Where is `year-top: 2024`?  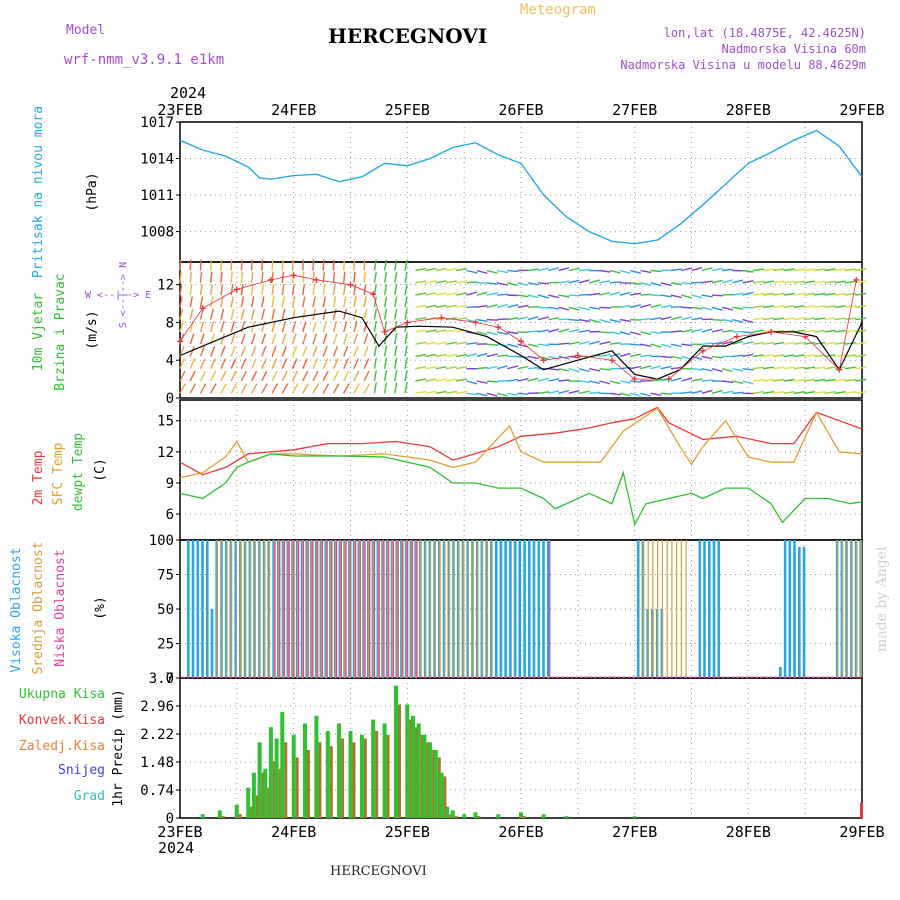
year-top: 2024 is located at coordinates (188, 93).